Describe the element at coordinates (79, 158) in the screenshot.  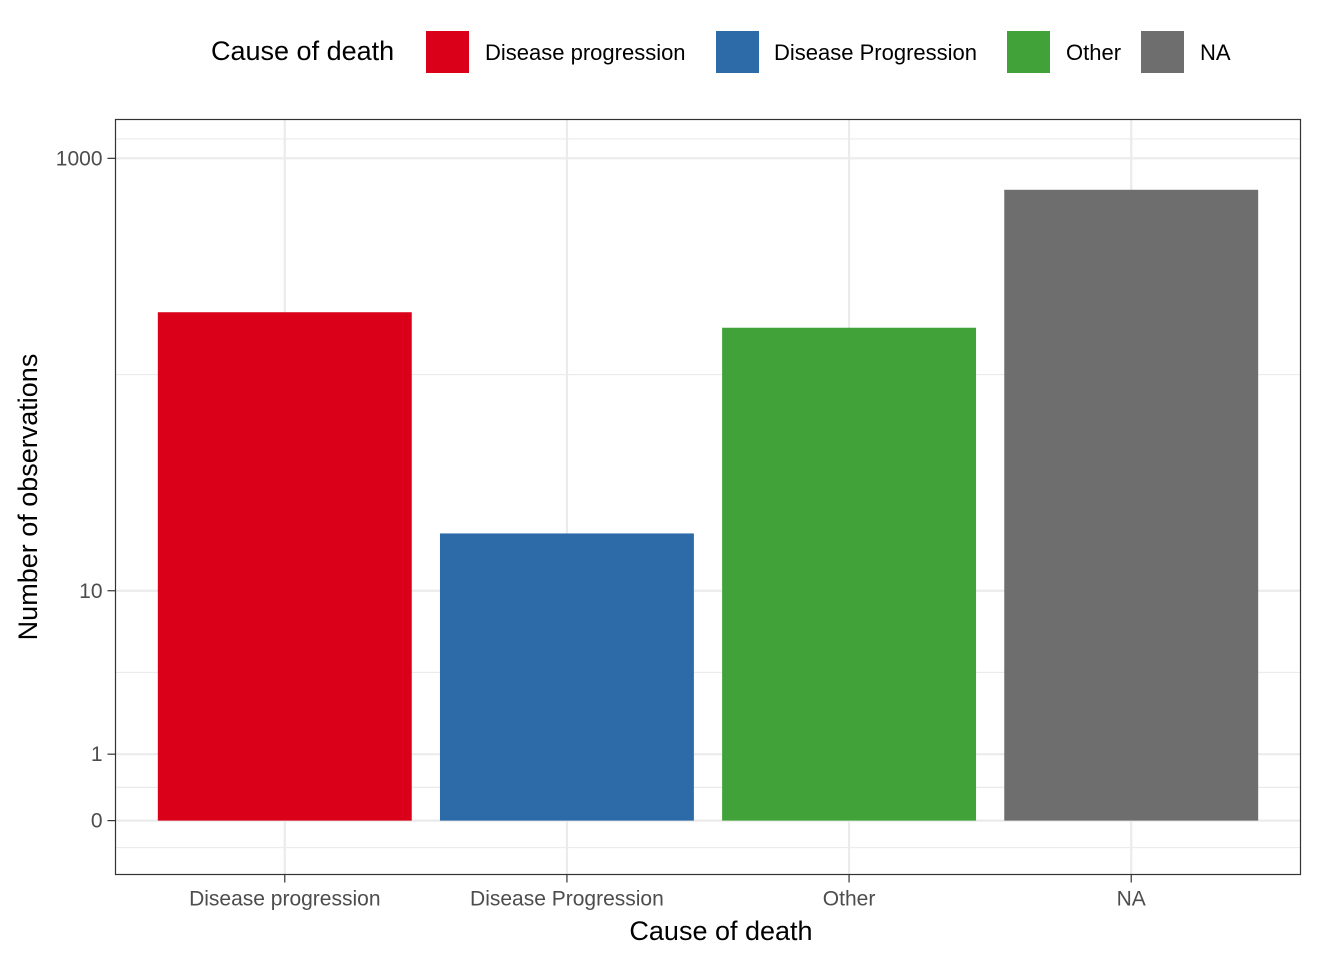
I see `y-tick-label: 1000` at that location.